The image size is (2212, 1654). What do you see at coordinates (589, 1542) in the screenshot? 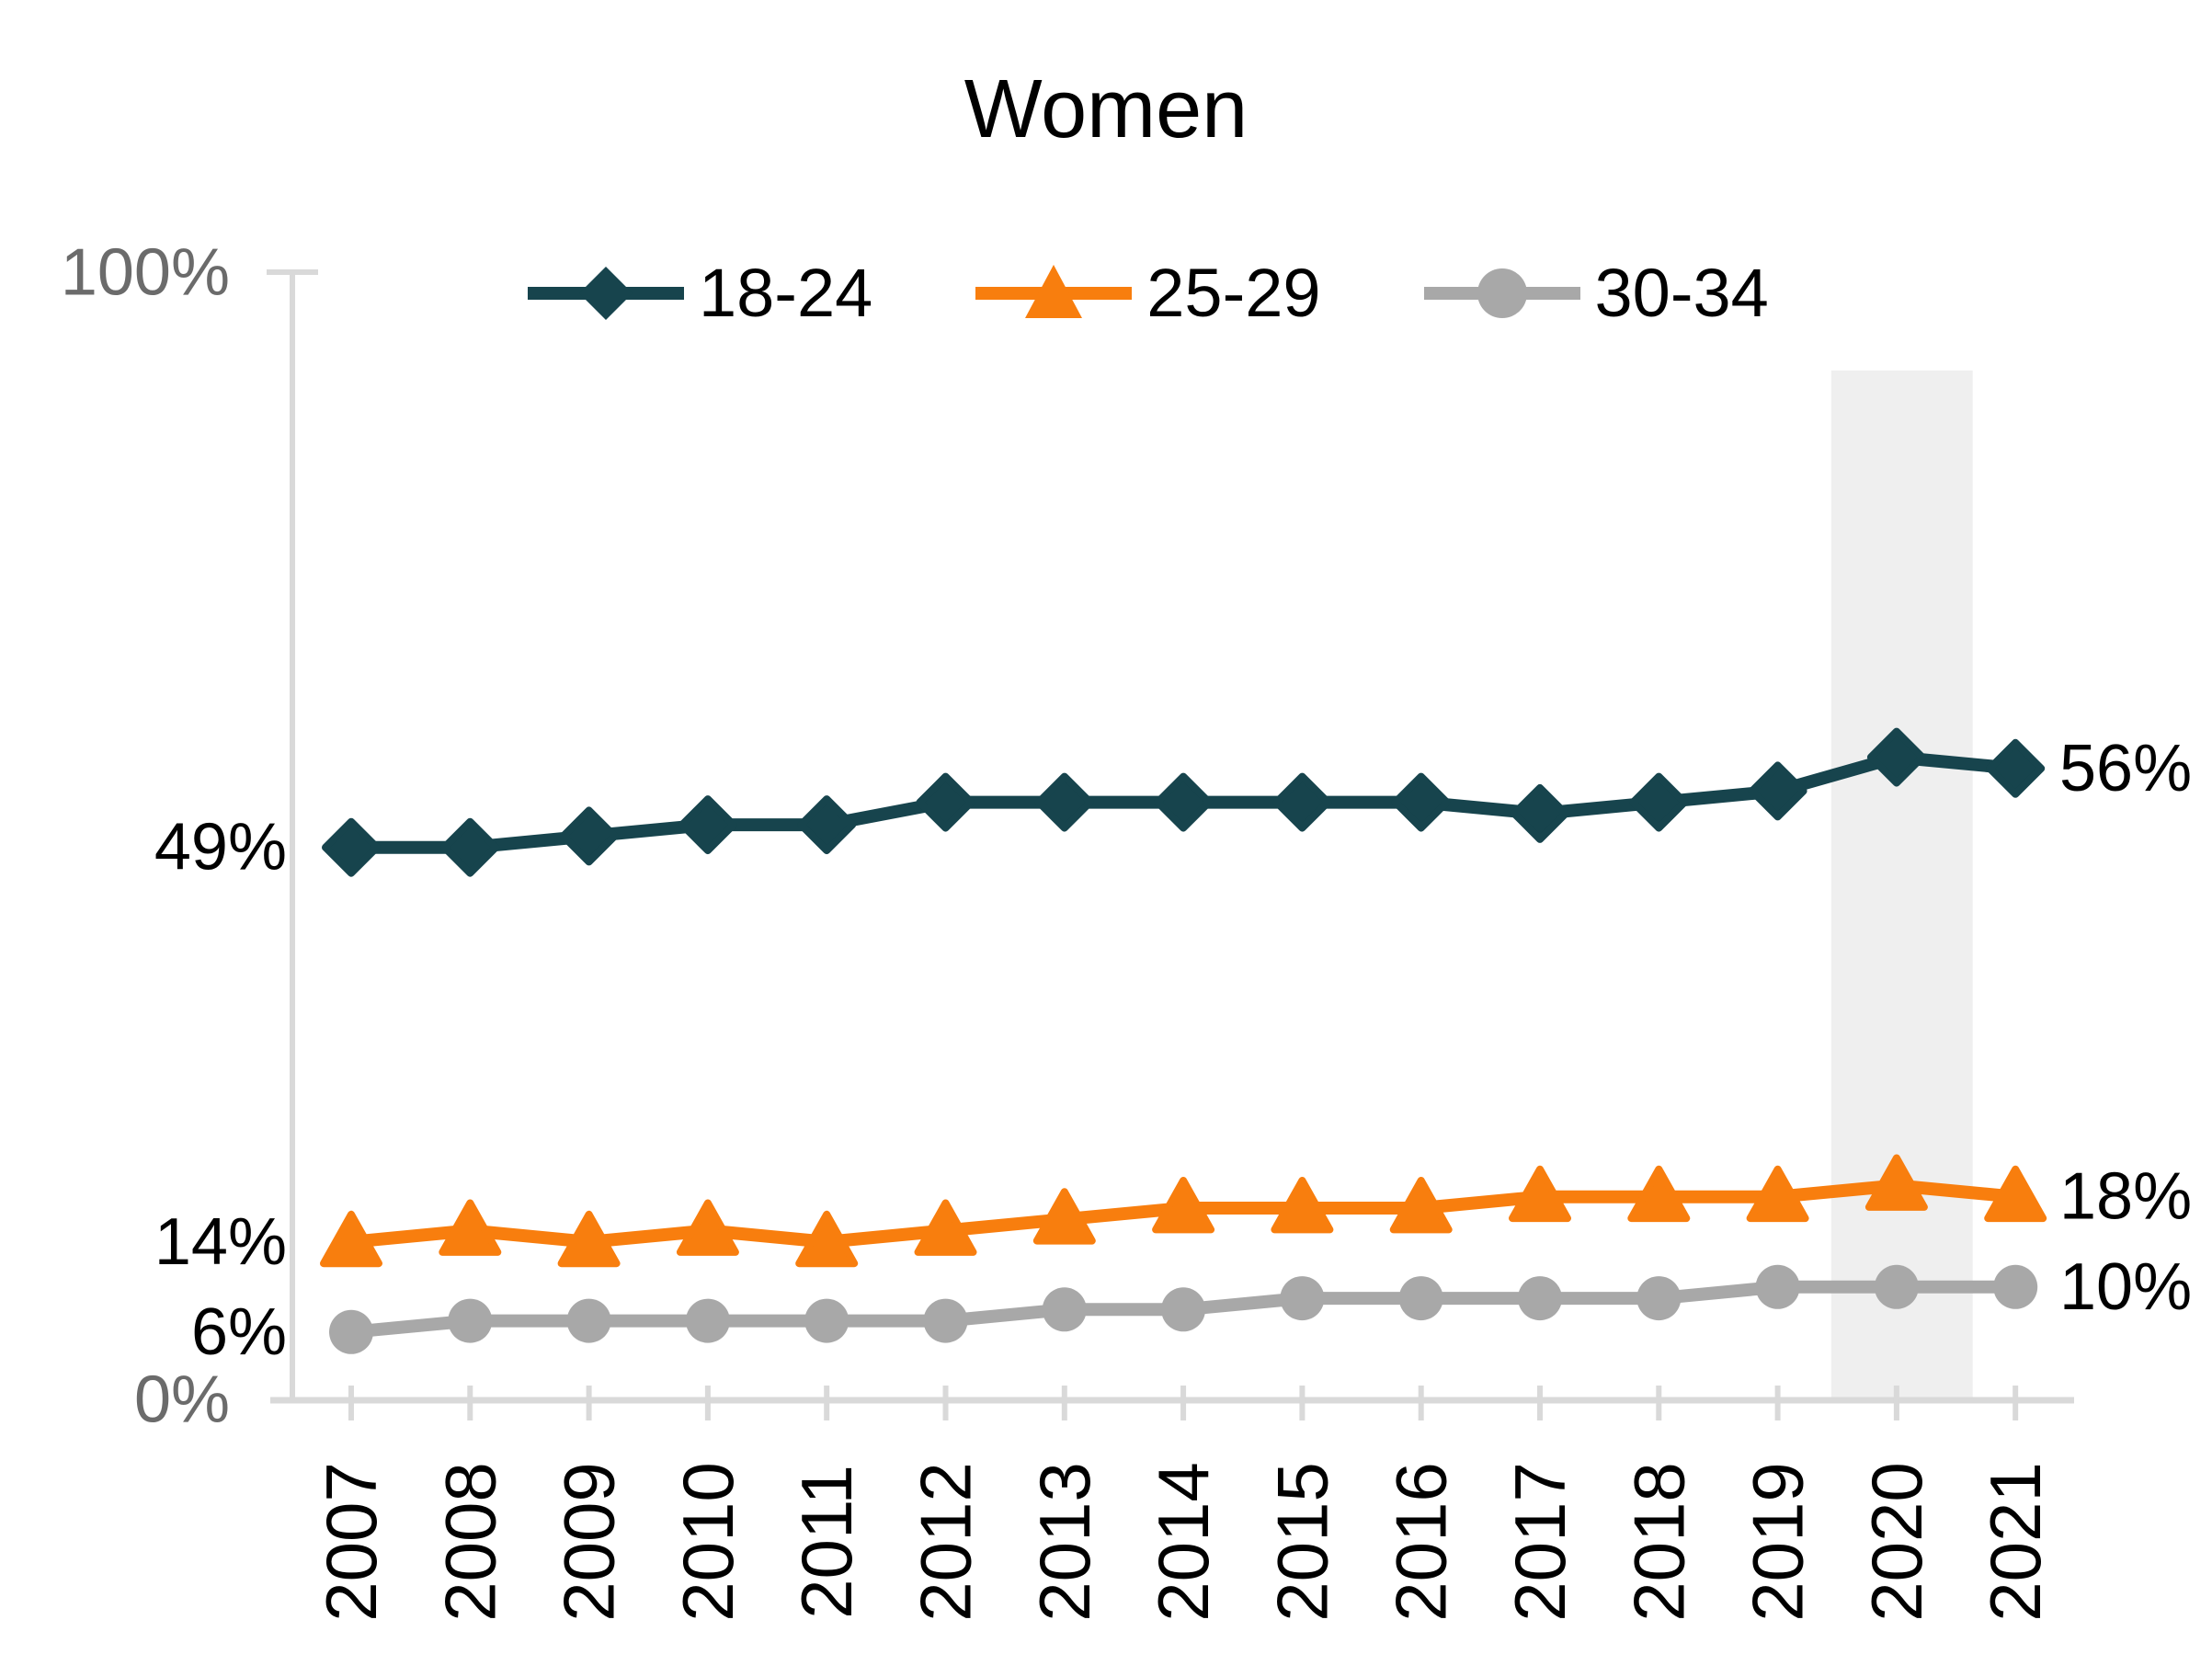
I see `x-axis-year-label: 2009` at bounding box center [589, 1542].